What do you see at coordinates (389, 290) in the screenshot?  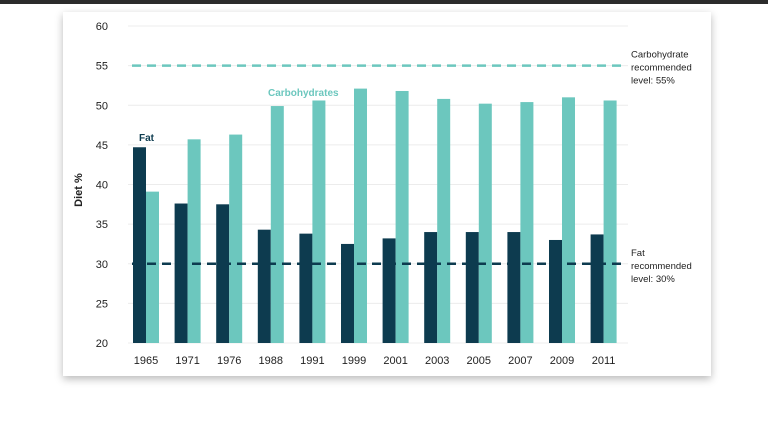 I see `bar-fat-2001` at bounding box center [389, 290].